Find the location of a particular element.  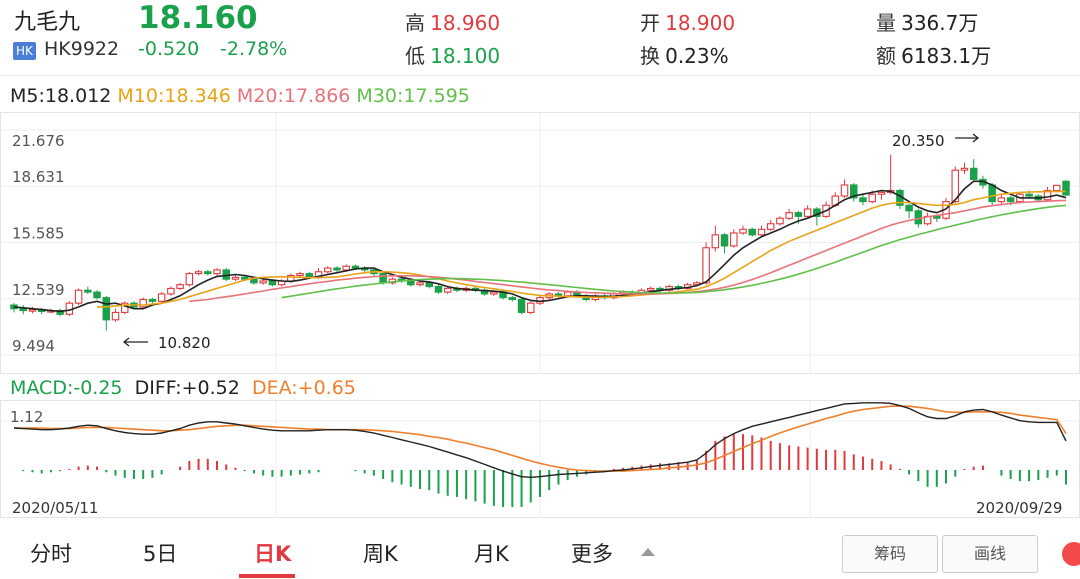

volume-label: 量 is located at coordinates (886, 23).